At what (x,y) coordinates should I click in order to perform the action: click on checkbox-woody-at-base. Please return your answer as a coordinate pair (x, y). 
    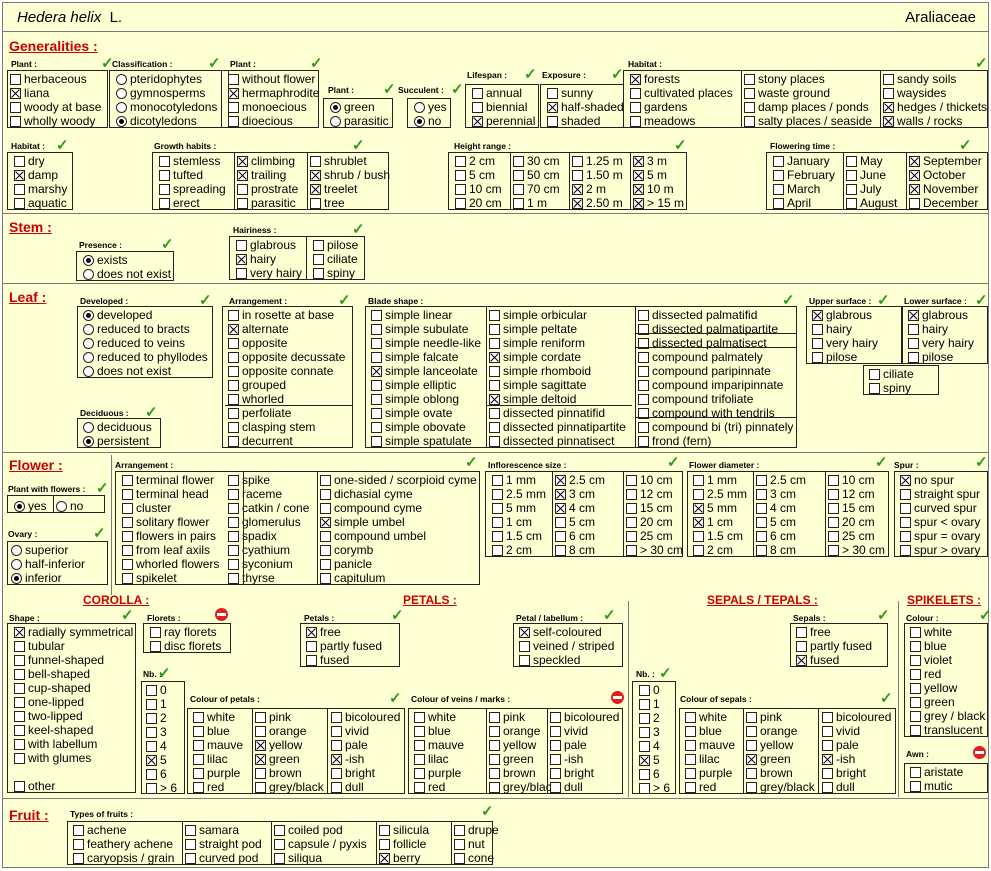
    Looking at the image, I should click on (15, 107).